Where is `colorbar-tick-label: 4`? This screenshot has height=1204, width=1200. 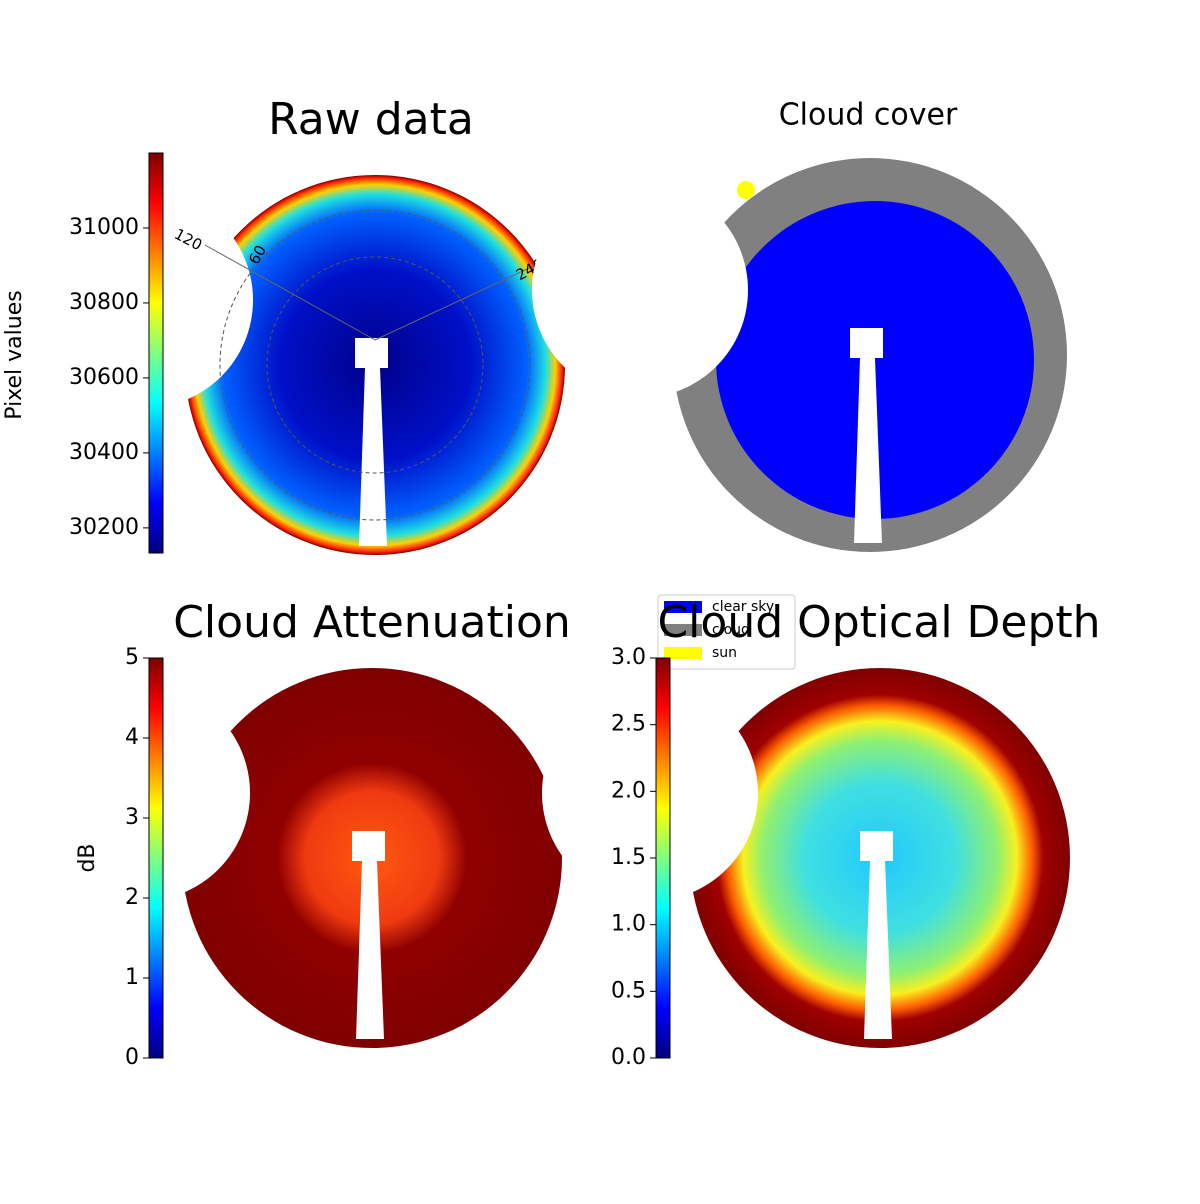
colorbar-tick-label: 4 is located at coordinates (132, 737).